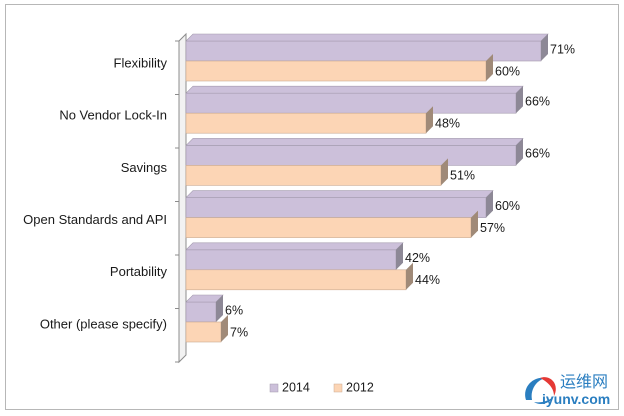 The height and width of the screenshot is (416, 624). Describe the element at coordinates (95, 219) in the screenshot. I see `category-label: Open Standards and API` at that location.